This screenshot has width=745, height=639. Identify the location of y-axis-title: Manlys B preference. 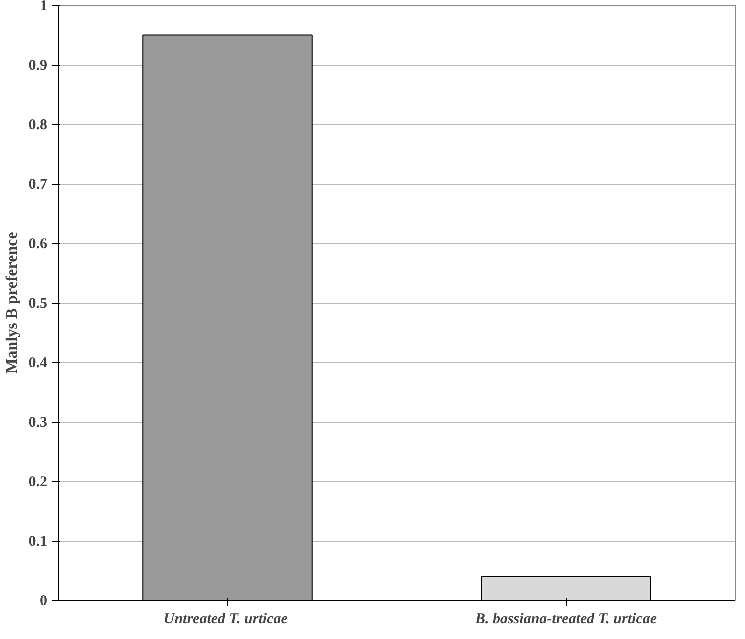
(12, 303).